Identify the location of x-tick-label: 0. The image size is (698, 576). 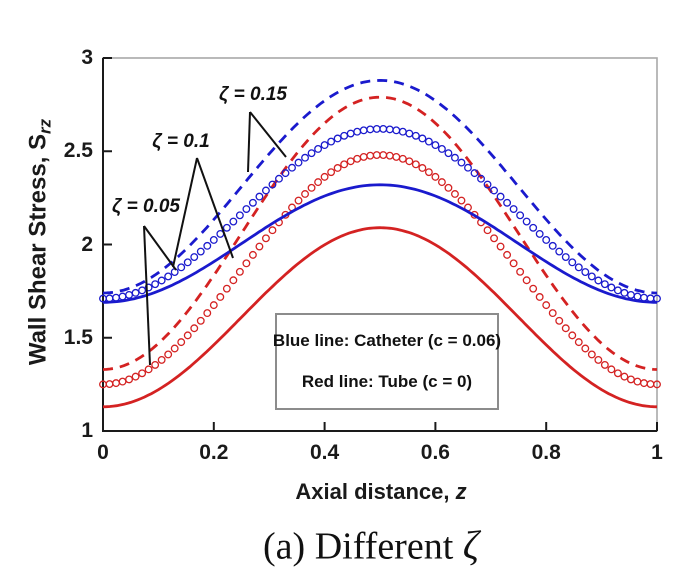
(103, 452).